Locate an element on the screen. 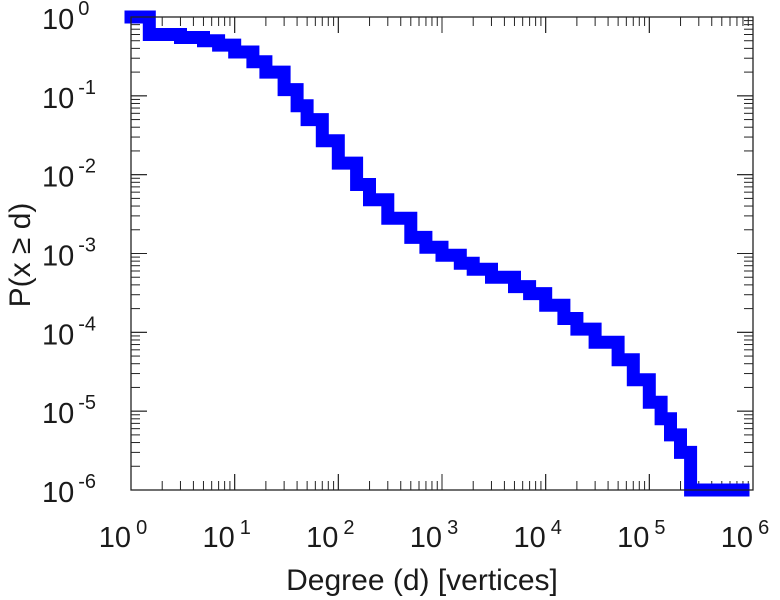  y-tick-label: 10 -1 is located at coordinates (69, 96).